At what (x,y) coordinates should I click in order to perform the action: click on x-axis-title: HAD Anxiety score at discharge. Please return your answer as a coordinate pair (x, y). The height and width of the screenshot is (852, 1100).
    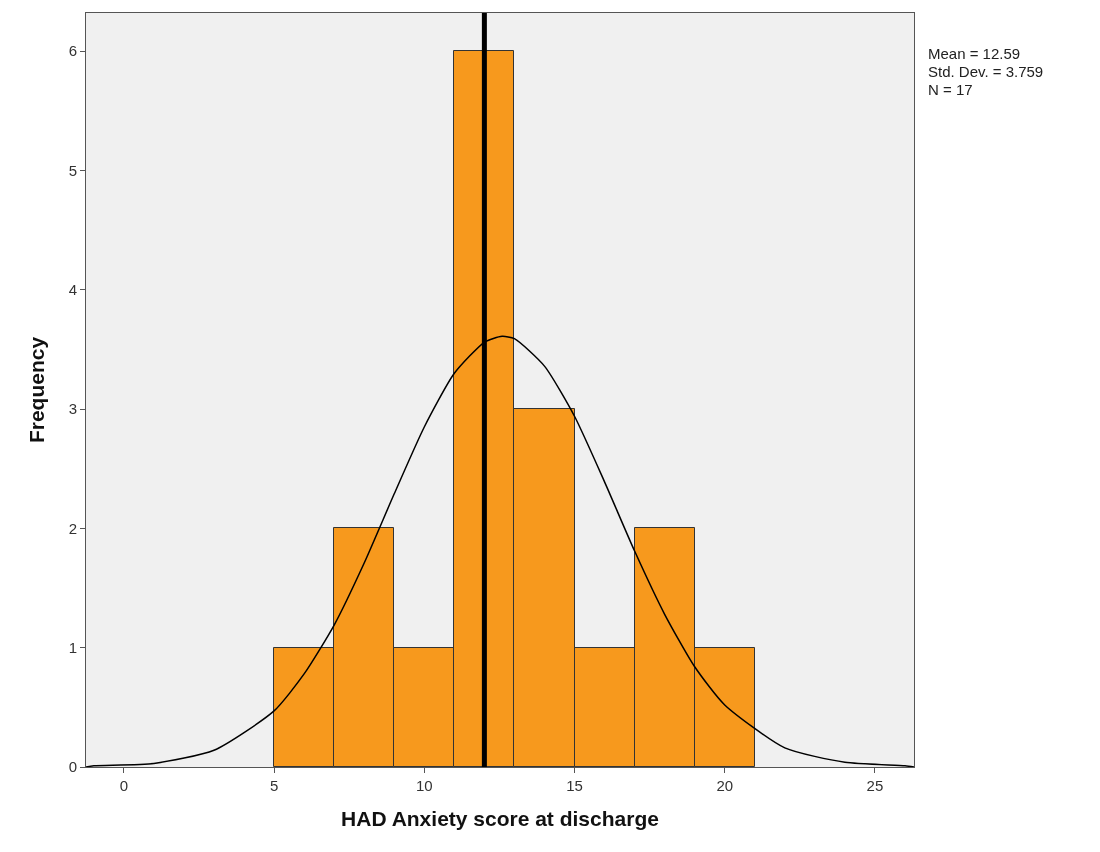
    Looking at the image, I should click on (500, 819).